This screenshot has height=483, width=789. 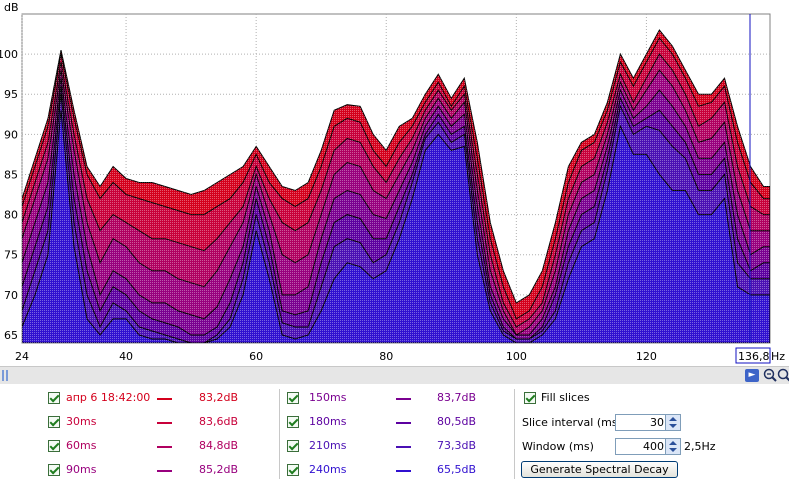 I want to click on x-tick-labels: 24 40 60 80 100 120, so click(x=336, y=356).